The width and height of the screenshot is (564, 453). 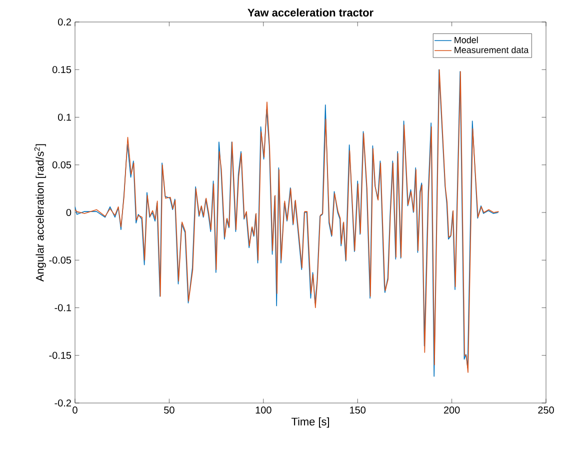 I want to click on y-tick-label: 0.15, so click(x=62, y=70).